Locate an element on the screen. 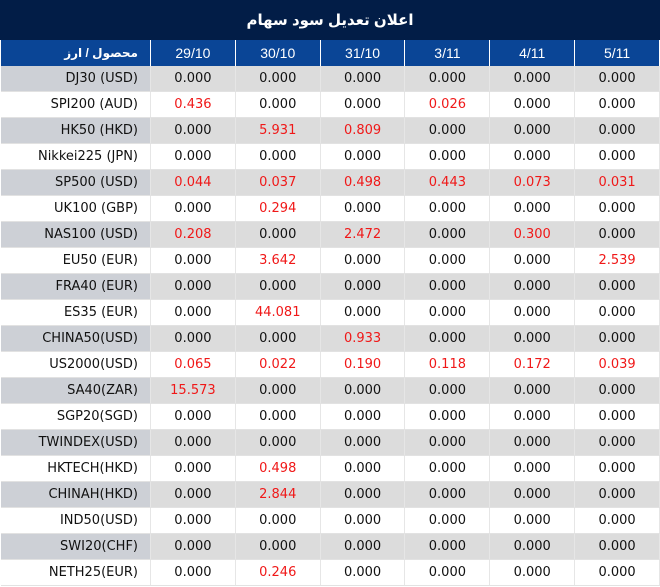  dividend-value: 0.443 is located at coordinates (447, 182).